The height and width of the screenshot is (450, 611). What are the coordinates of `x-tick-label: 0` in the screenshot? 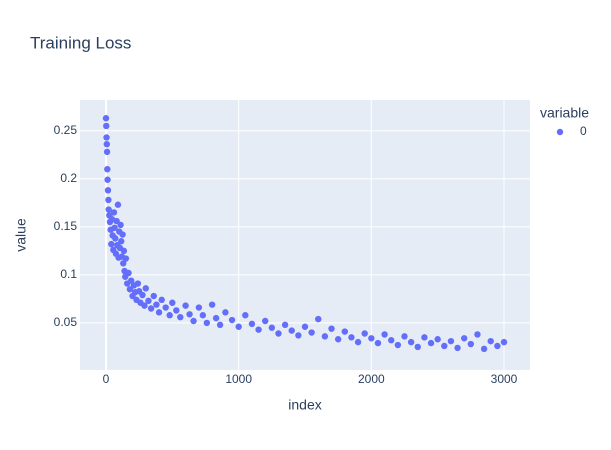 It's located at (106, 379).